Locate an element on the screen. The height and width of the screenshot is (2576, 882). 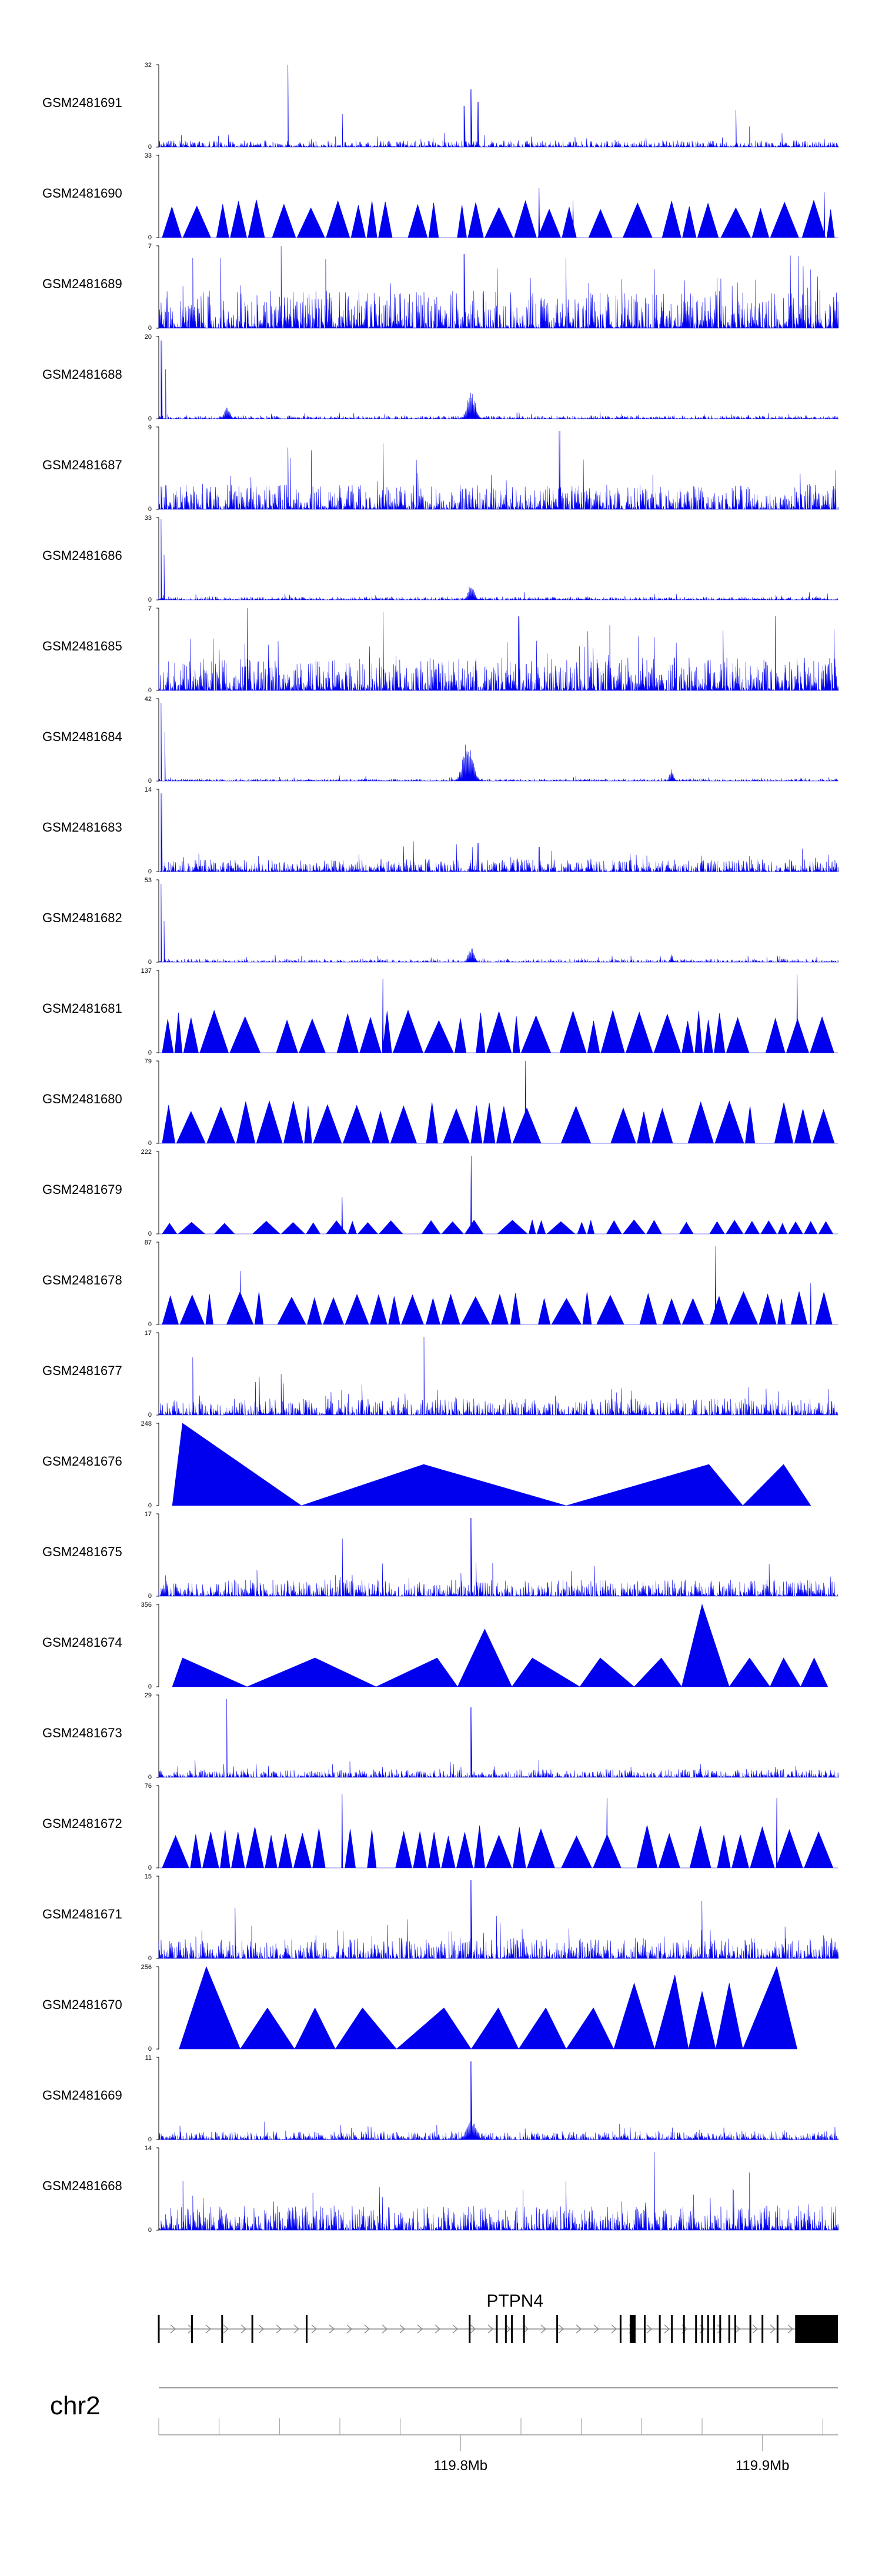
gene-name: PTPN4 is located at coordinates (514, 2301).